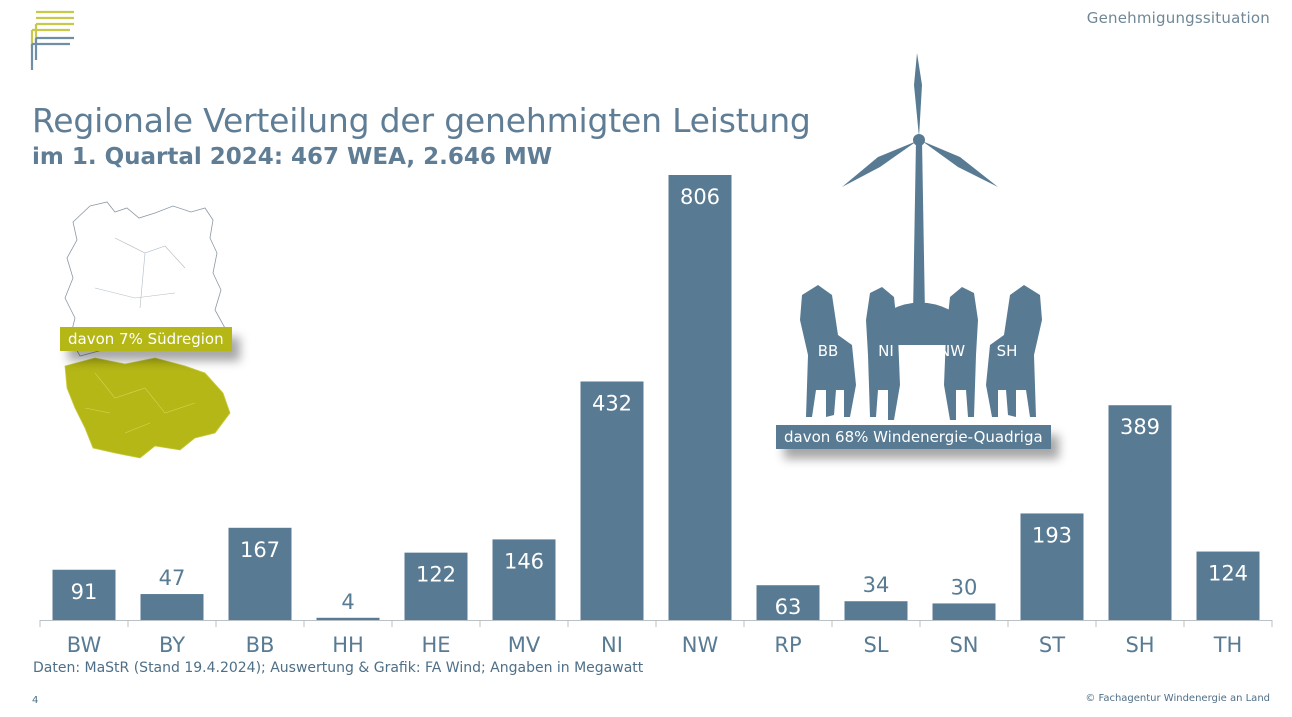 The image size is (1292, 717). Describe the element at coordinates (918, 95) in the screenshot. I see `turbine-blade-up` at that location.